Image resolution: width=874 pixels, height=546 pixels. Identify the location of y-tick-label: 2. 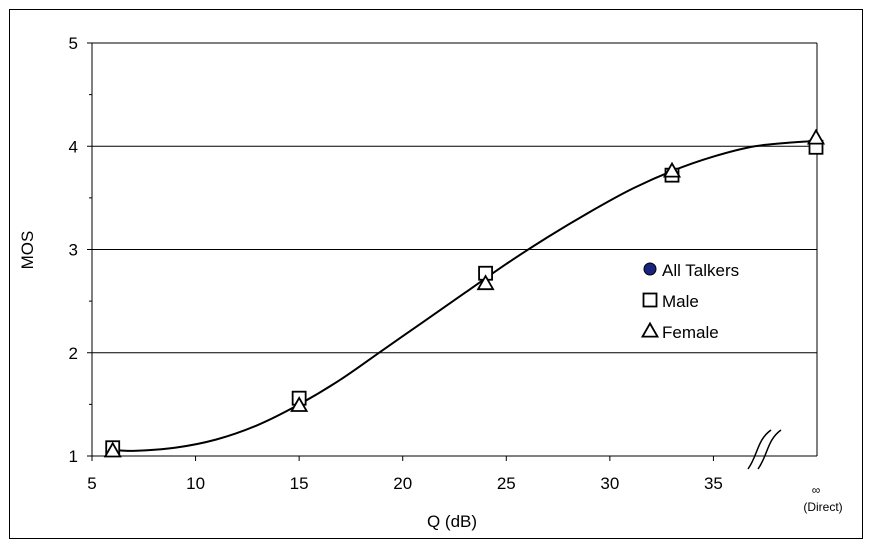
(73, 353).